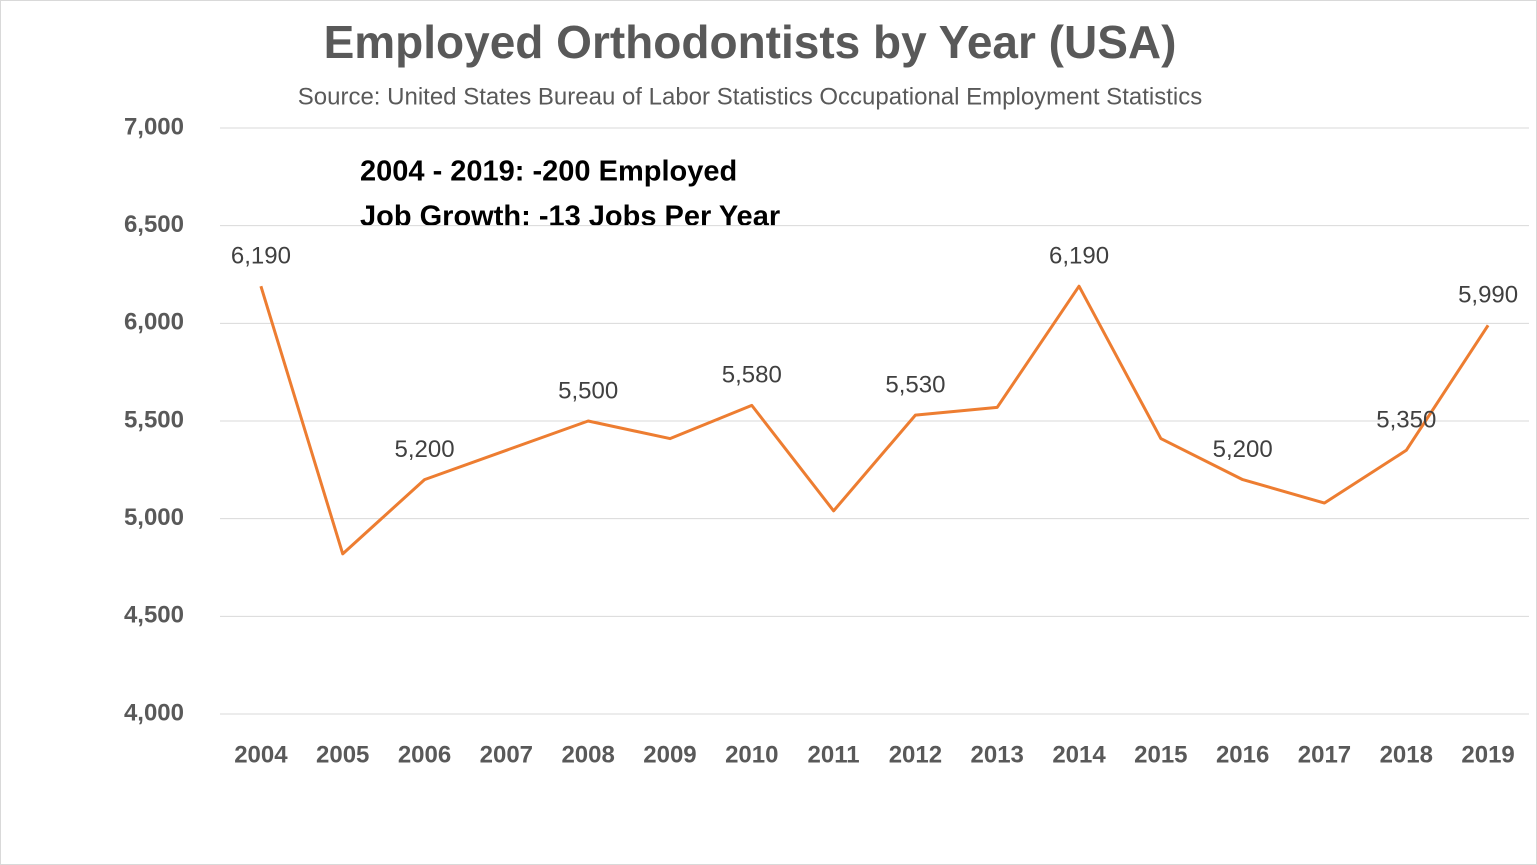 This screenshot has width=1537, height=865. What do you see at coordinates (570, 217) in the screenshot?
I see `annotation: Job Growth: -13 Jobs Per Year` at bounding box center [570, 217].